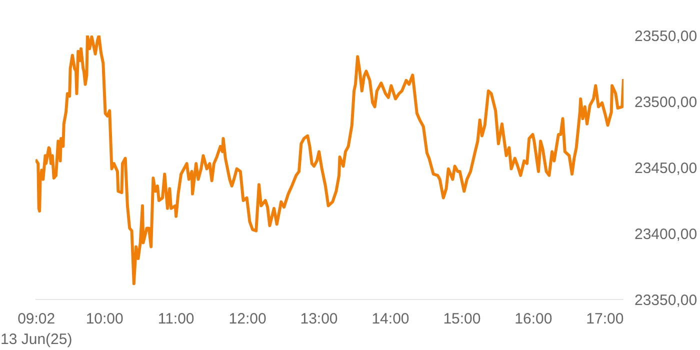 The width and height of the screenshot is (700, 350). I want to click on x-tick-label: 09:02 13 Jun(25), so click(36, 329).